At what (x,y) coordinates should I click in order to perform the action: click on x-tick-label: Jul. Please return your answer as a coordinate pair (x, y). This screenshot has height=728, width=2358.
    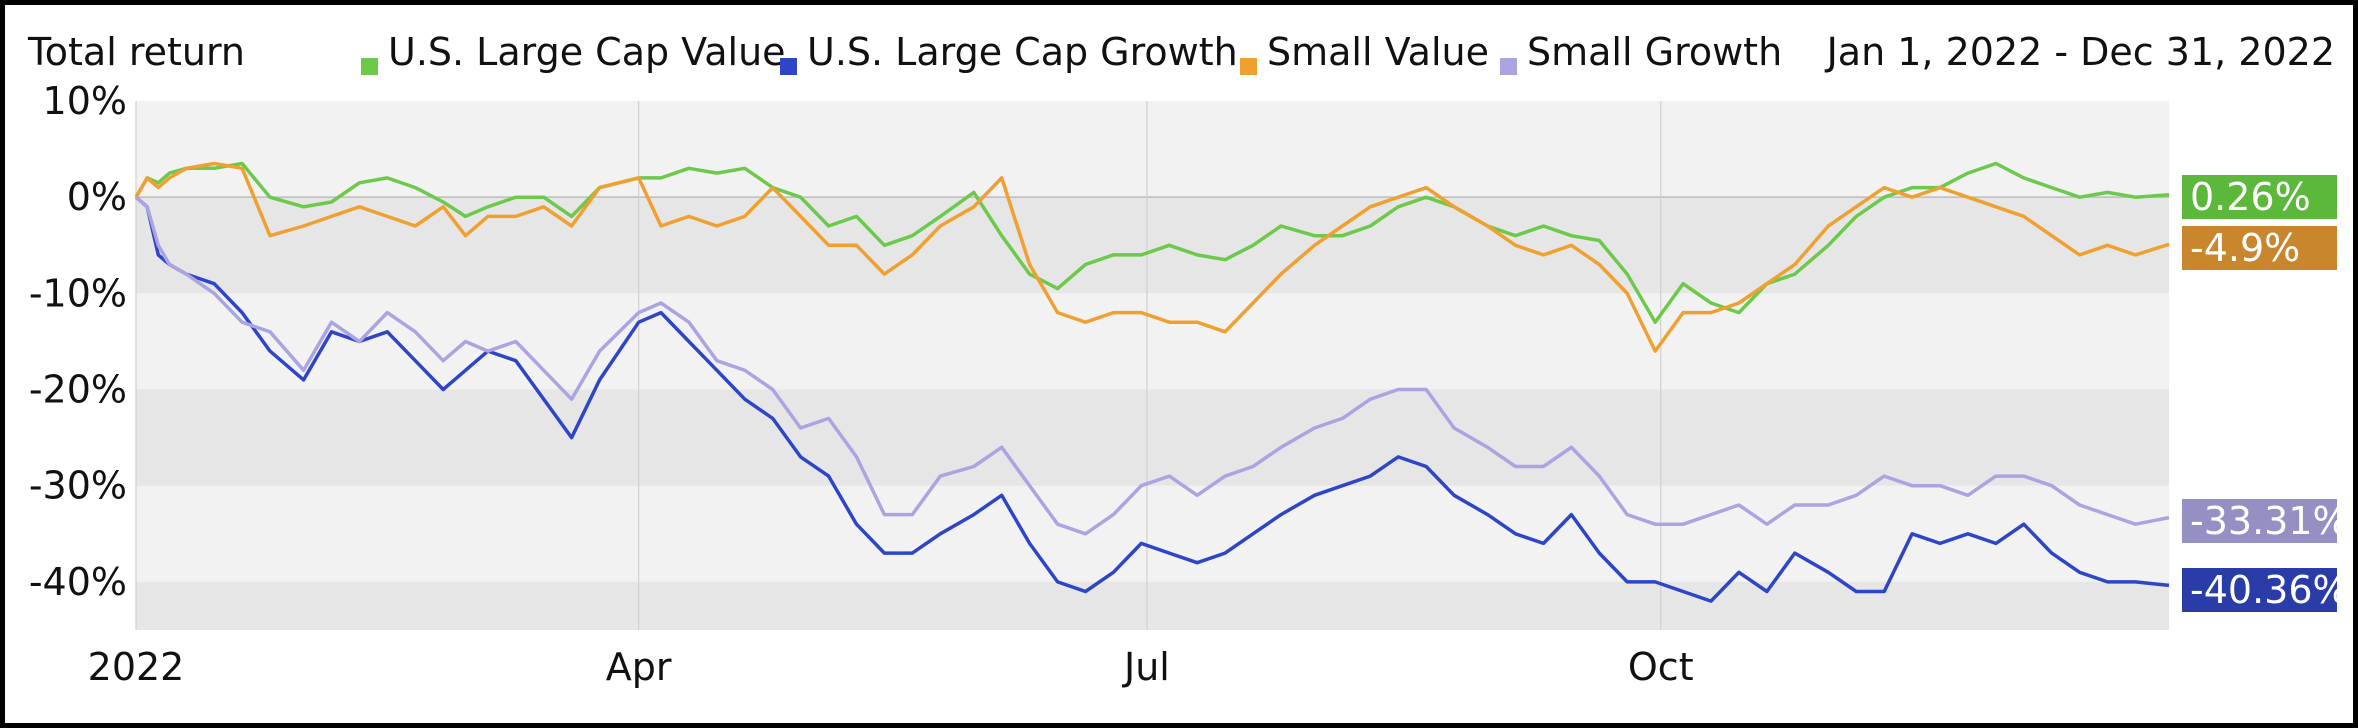
    Looking at the image, I should click on (1146, 667).